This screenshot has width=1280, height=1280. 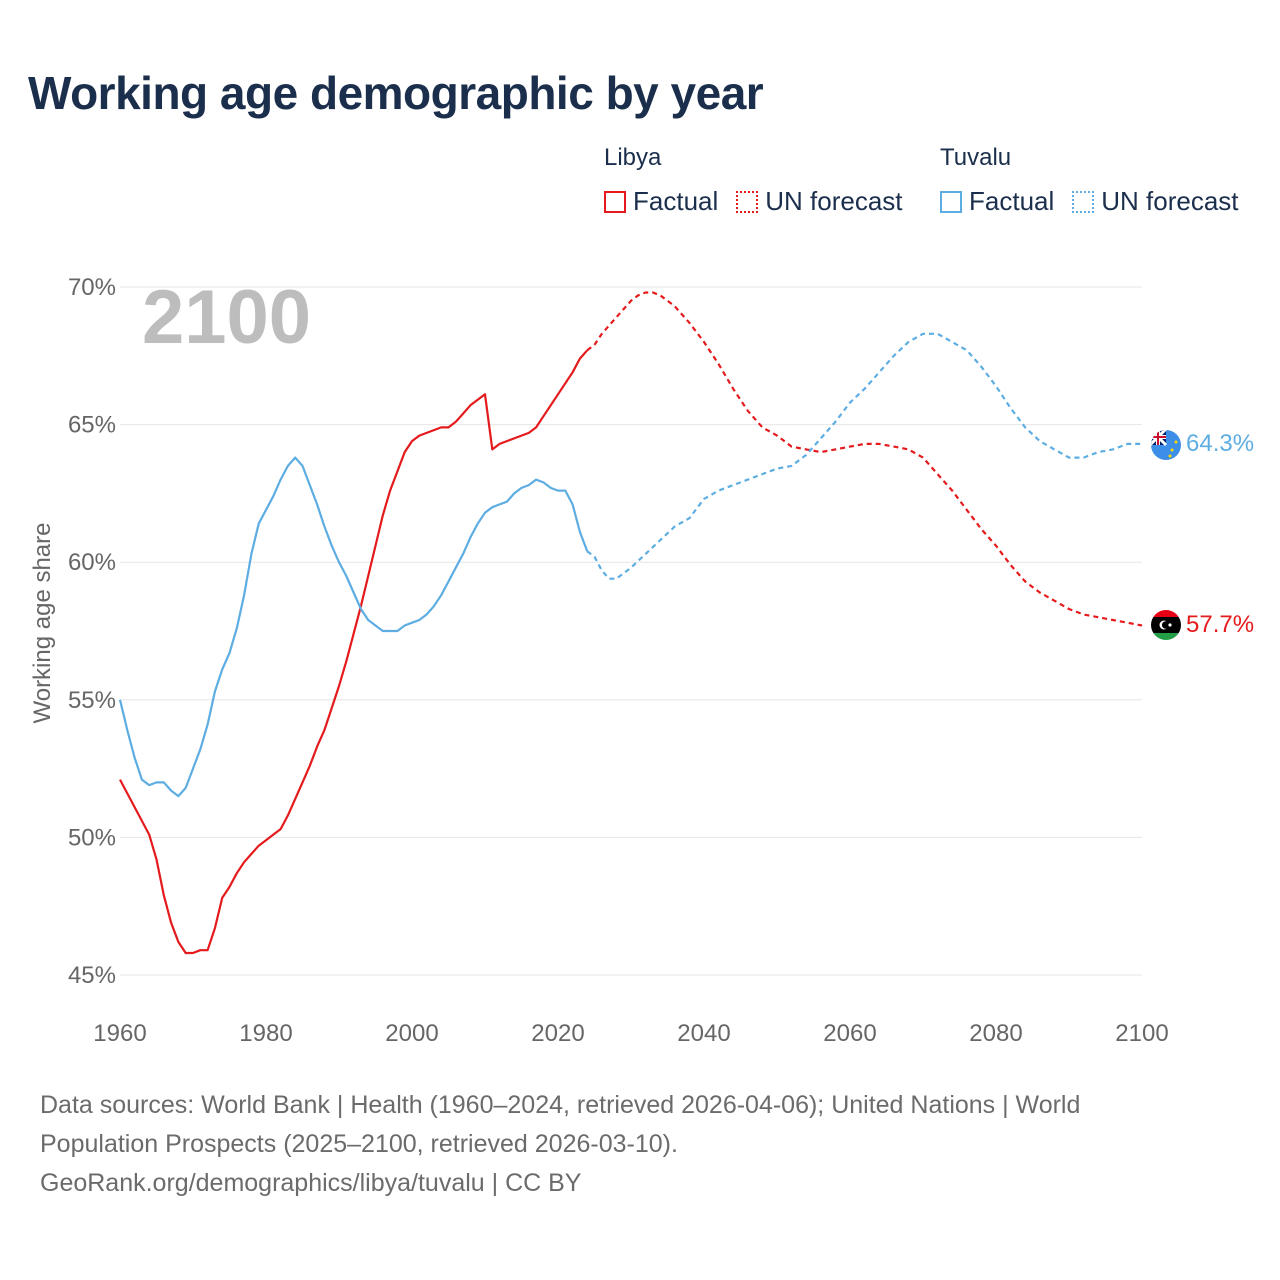 What do you see at coordinates (1166, 445) in the screenshot?
I see `tuvalu-flag-icon` at bounding box center [1166, 445].